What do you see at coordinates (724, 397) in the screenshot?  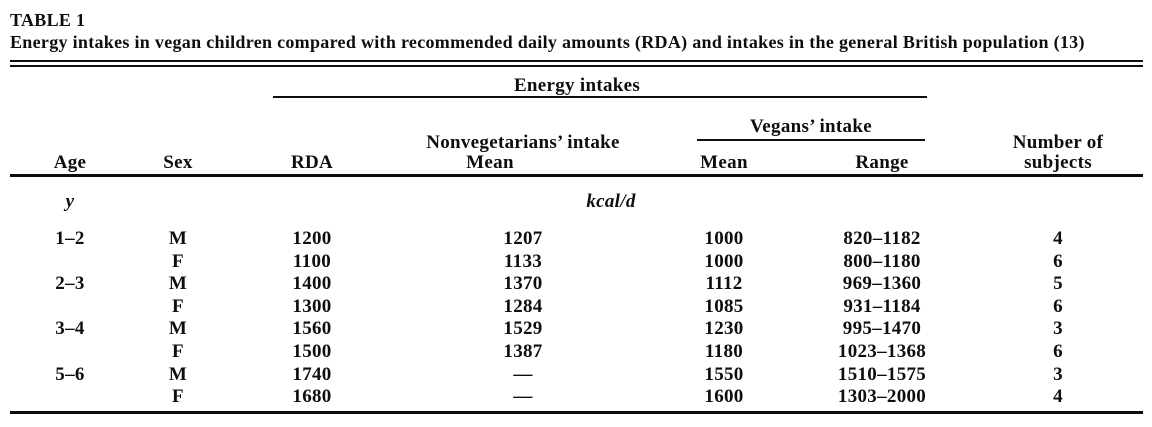 I see `table-cell: 1600` at bounding box center [724, 397].